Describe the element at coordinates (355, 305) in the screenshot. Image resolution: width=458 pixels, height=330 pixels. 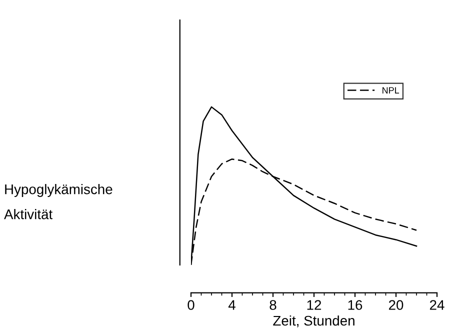
I see `x-tick-label: 16` at that location.